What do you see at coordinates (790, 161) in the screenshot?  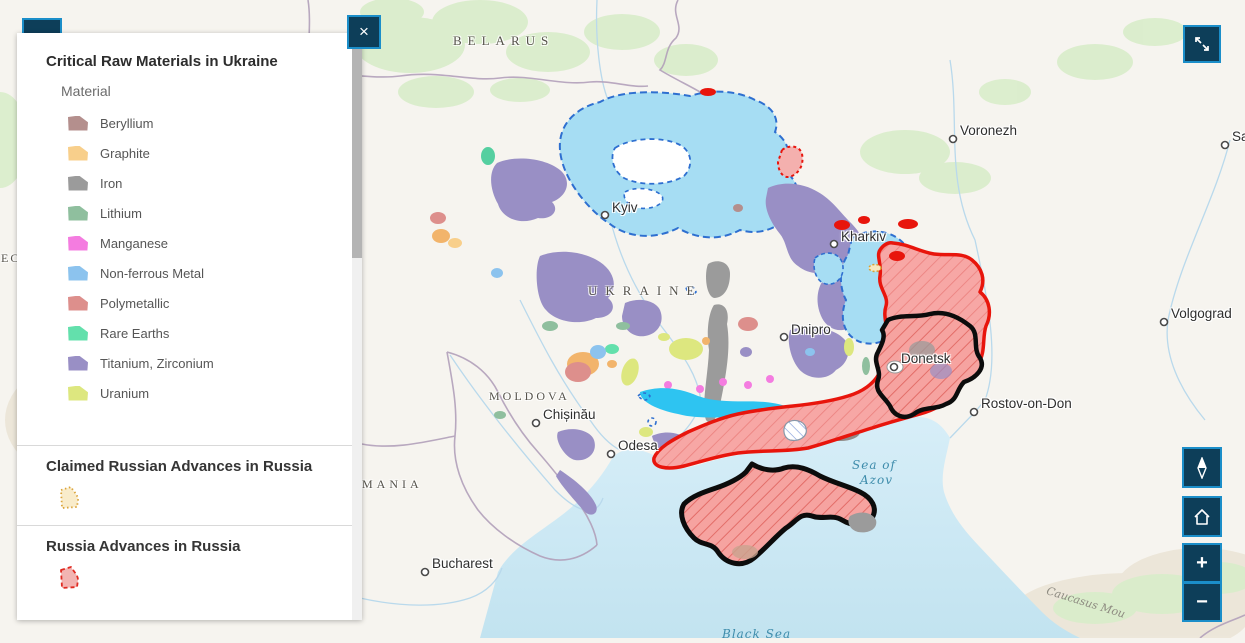 I see `claimed-advances-blob` at bounding box center [790, 161].